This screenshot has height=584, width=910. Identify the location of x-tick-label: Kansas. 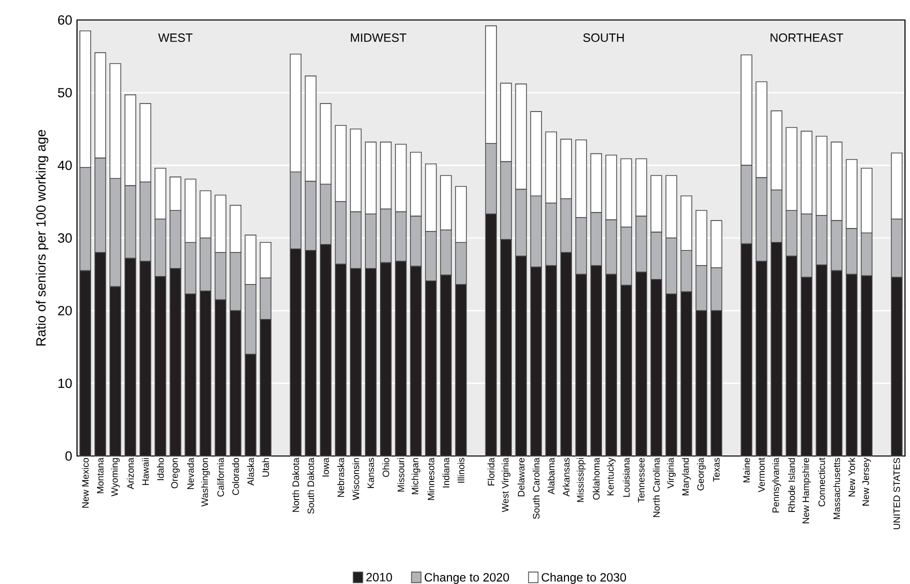
(371, 473).